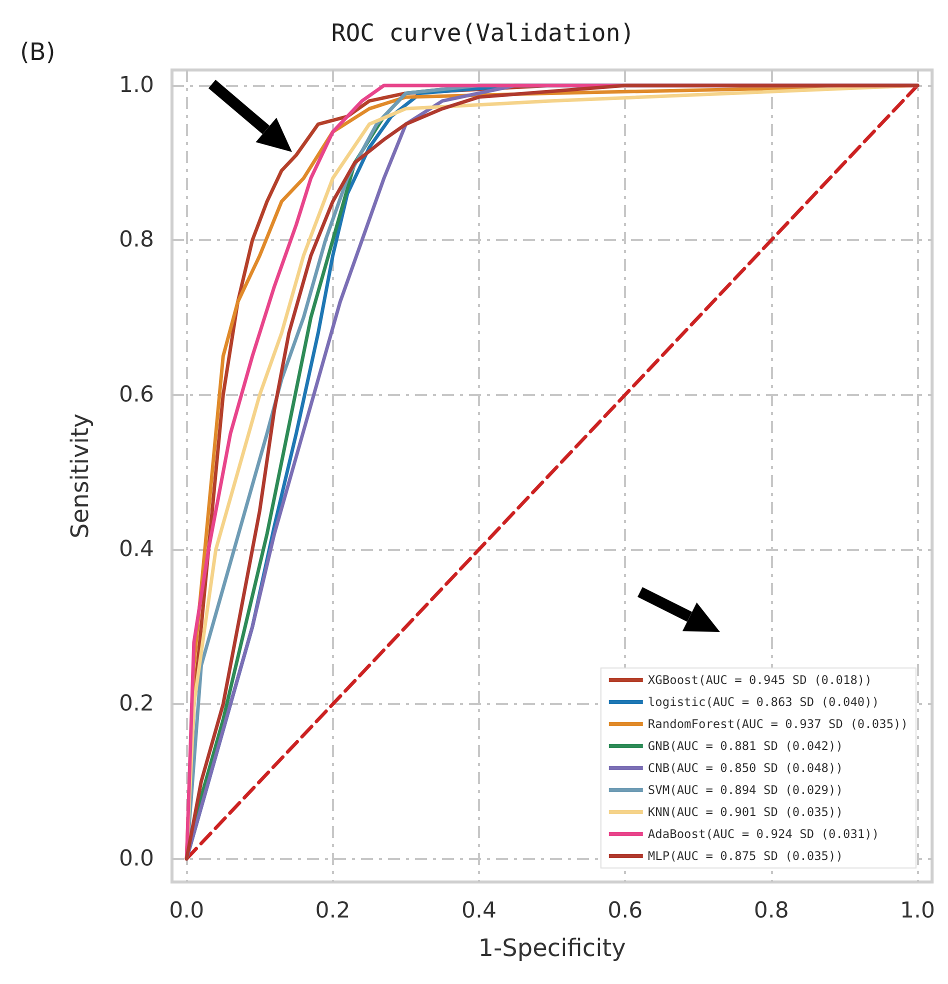  Describe the element at coordinates (745, 812) in the screenshot. I see `legend-label: KNN(AUC = 0.901 SD (0.035))` at that location.